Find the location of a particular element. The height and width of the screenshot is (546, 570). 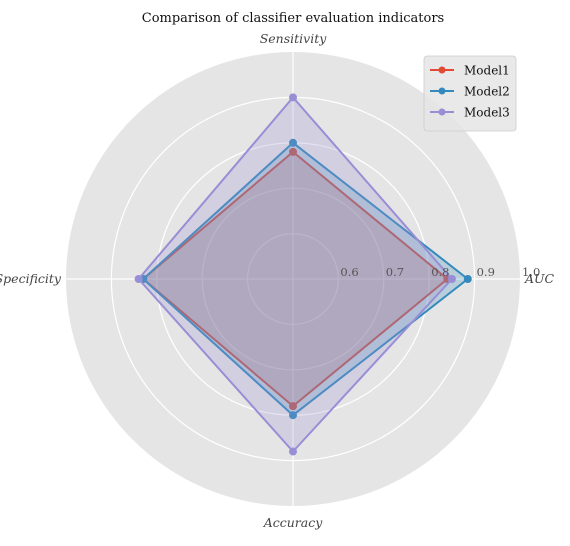

data-point-model2-sensitivity is located at coordinates (293, 142).